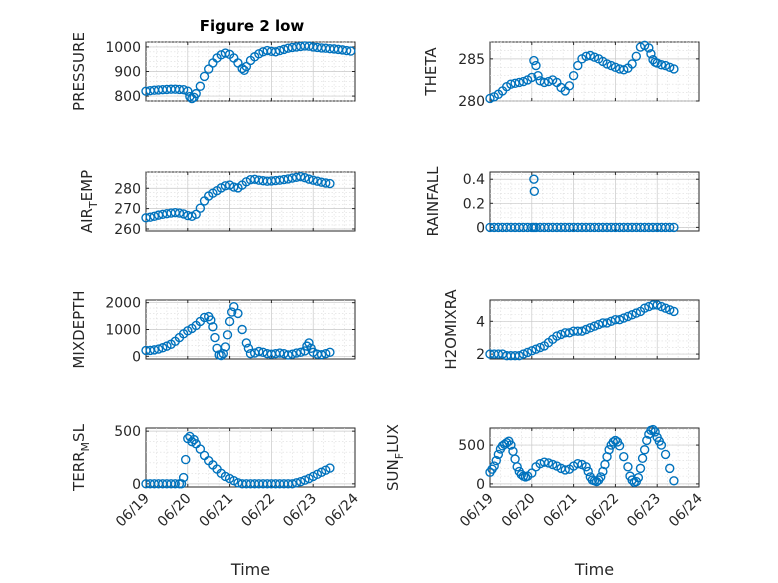 This screenshot has height=583, width=778. I want to click on y-axis-label: H2OMIXRA, so click(451, 329).